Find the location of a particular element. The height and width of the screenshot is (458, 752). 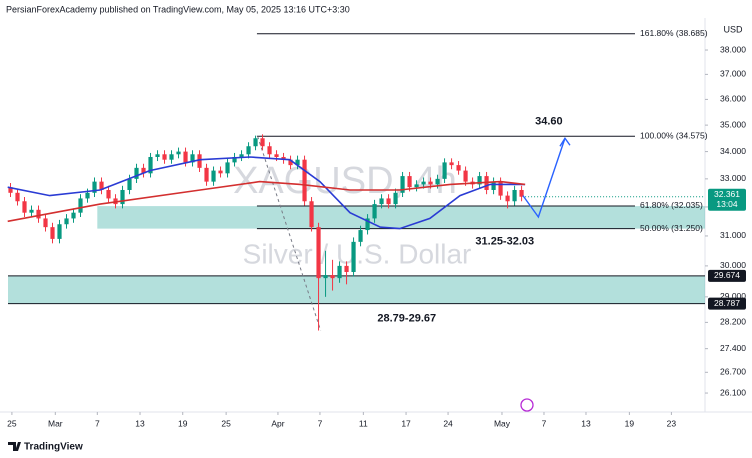

fib-label: 50.00% (31.250) is located at coordinates (671, 228).